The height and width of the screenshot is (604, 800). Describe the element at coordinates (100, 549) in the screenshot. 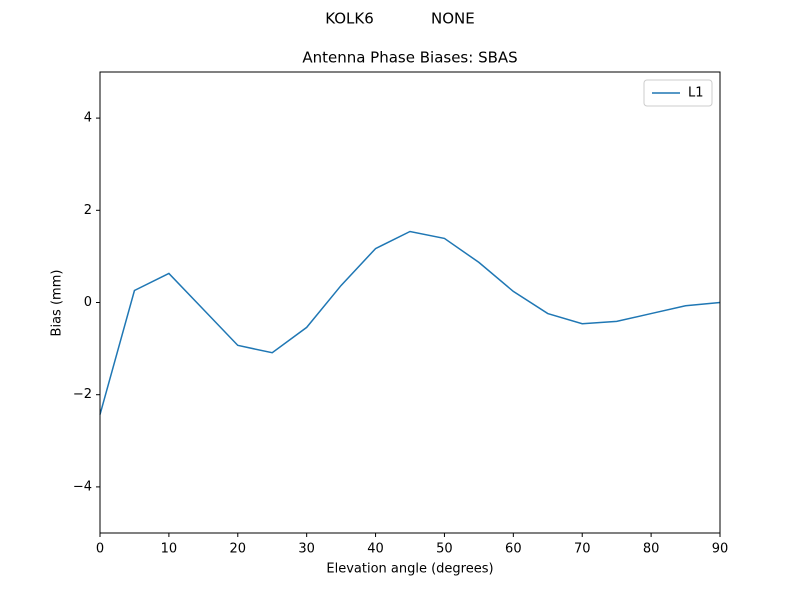

I see `x-tick-label: 0` at that location.